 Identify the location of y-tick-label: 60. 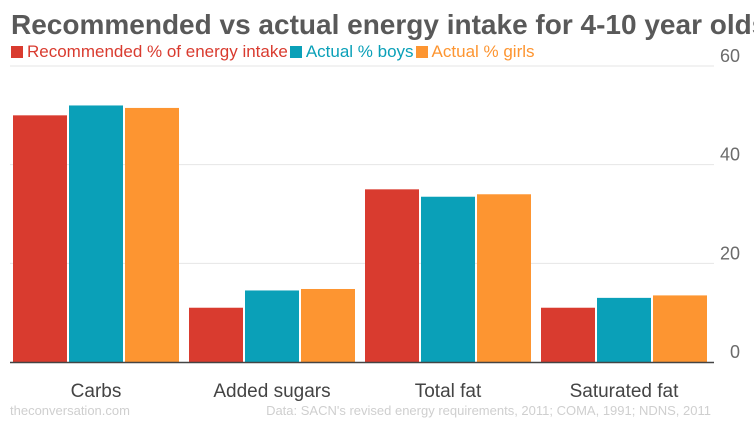
(730, 56).